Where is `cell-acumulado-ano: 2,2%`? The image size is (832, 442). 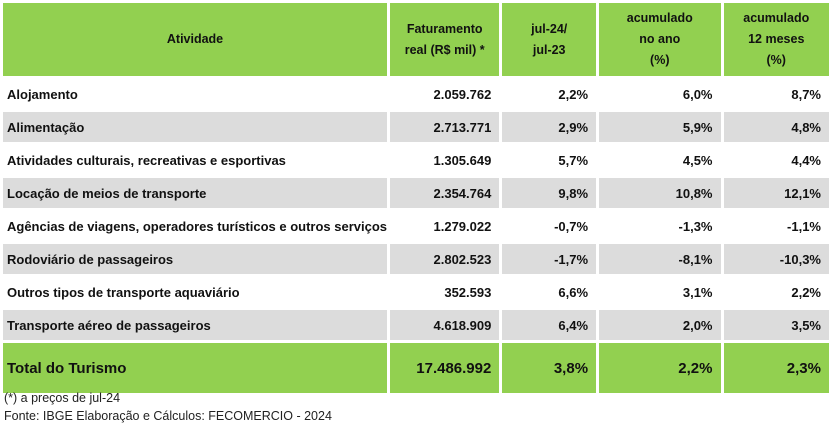 cell-acumulado-ano: 2,2% is located at coordinates (660, 368).